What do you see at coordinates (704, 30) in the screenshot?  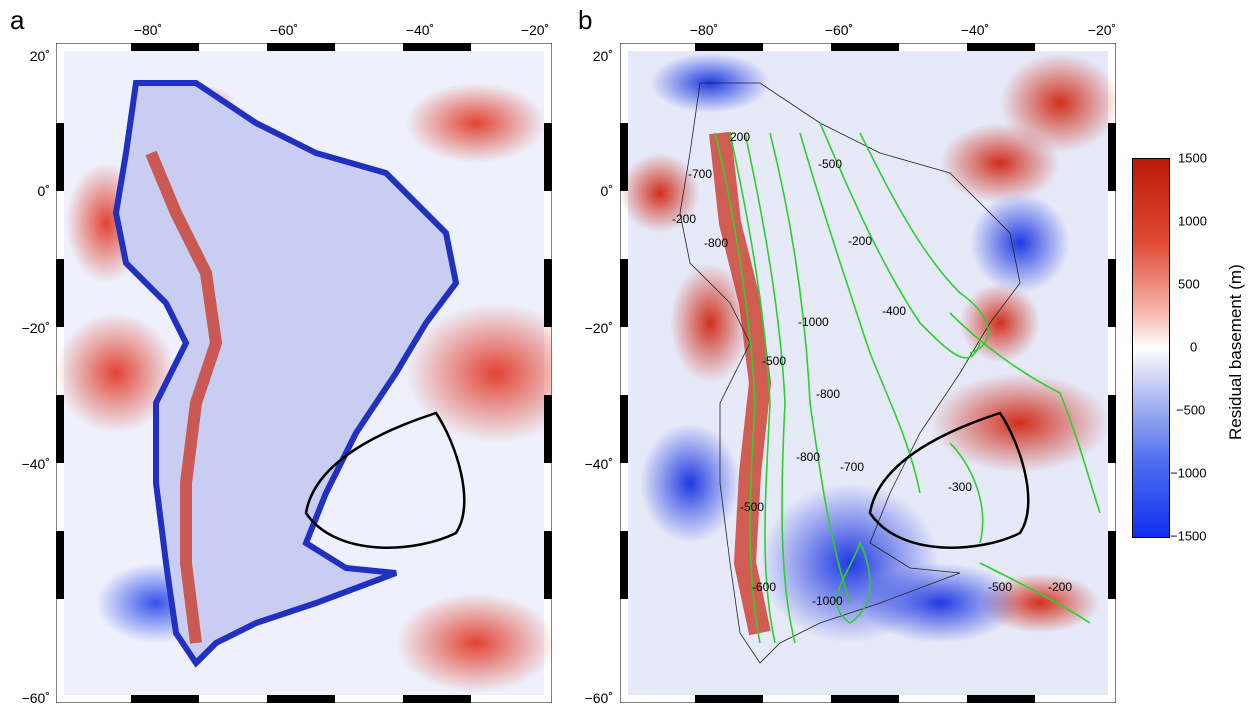 I see `panel-b-lon-tick: −80˚` at bounding box center [704, 30].